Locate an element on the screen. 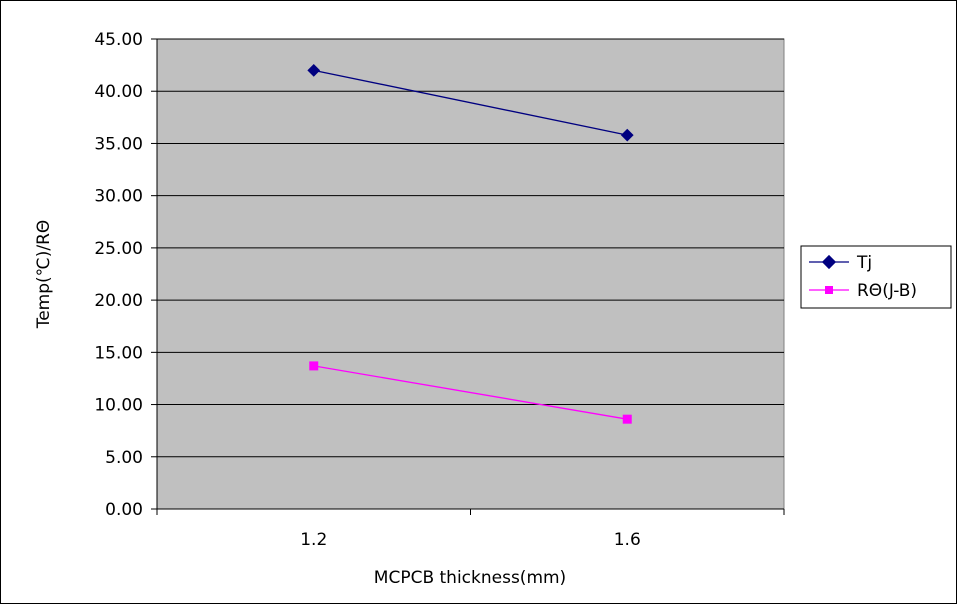 Image resolution: width=957 pixels, height=607 pixels. x-tick-label: 1.6 is located at coordinates (627, 540).